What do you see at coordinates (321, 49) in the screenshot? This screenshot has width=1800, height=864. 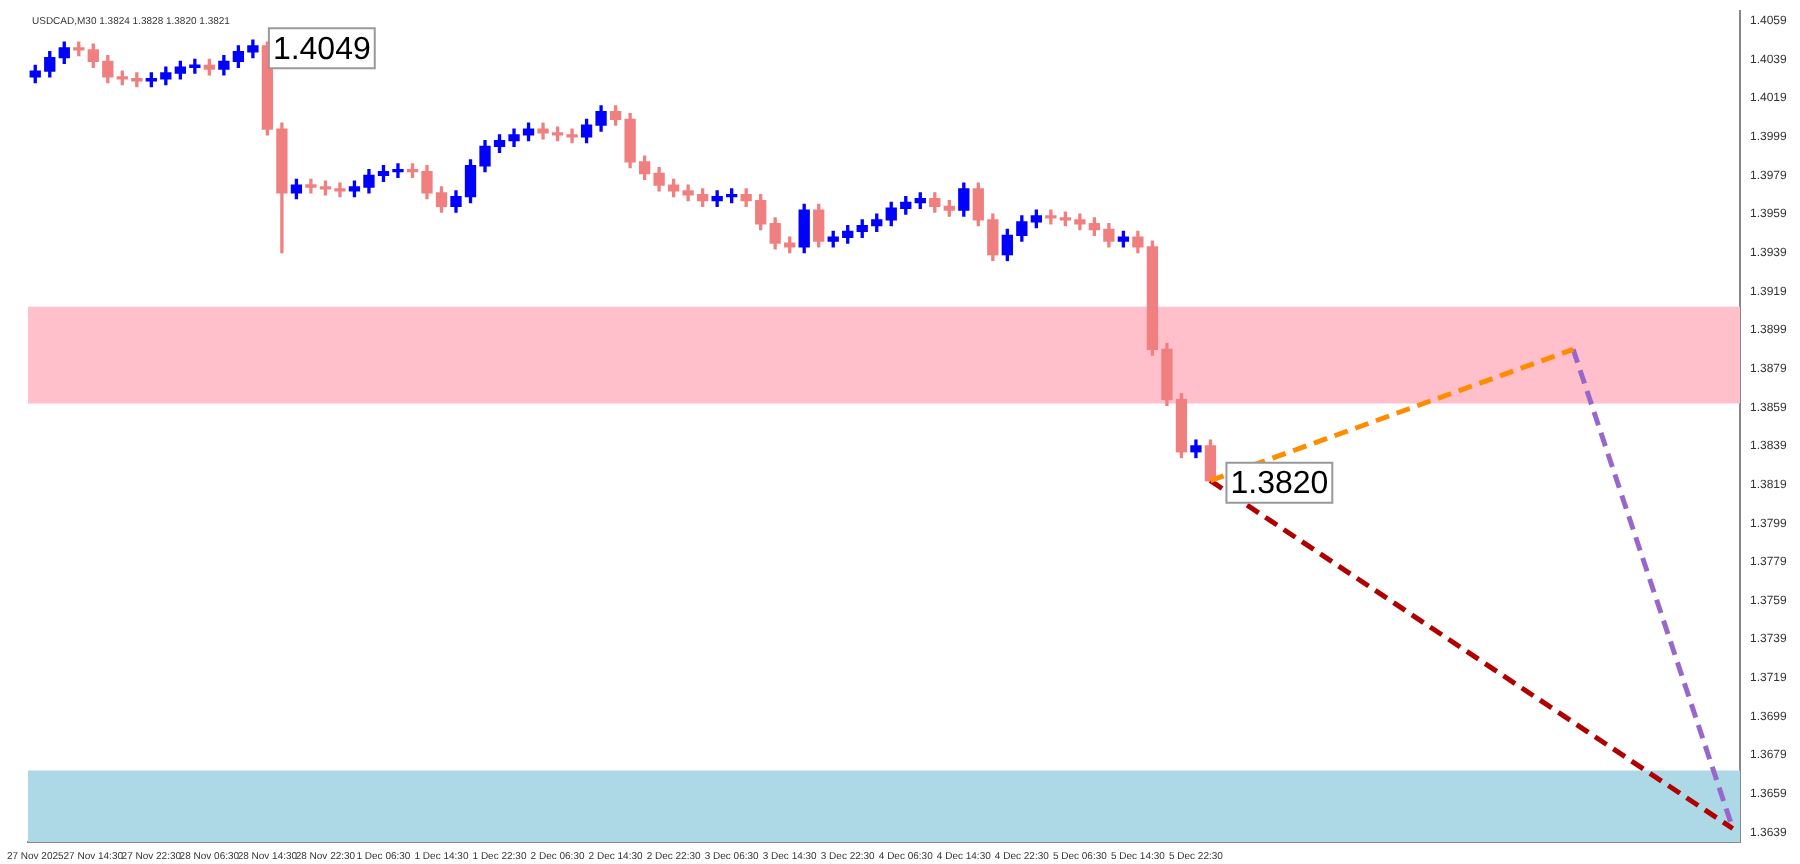 I see `annotation: 1.4049` at bounding box center [321, 49].